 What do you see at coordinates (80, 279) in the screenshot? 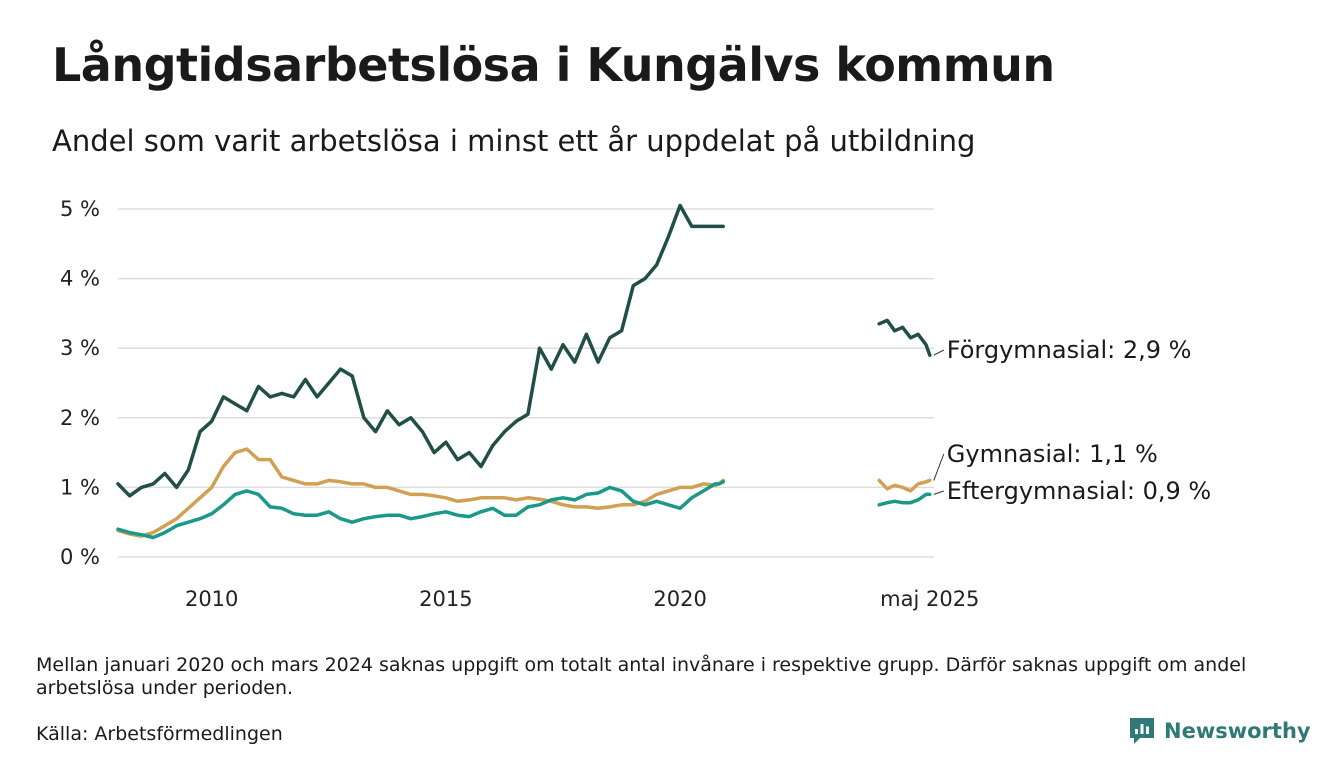
I see `y-tick-label: 4 %` at bounding box center [80, 279].